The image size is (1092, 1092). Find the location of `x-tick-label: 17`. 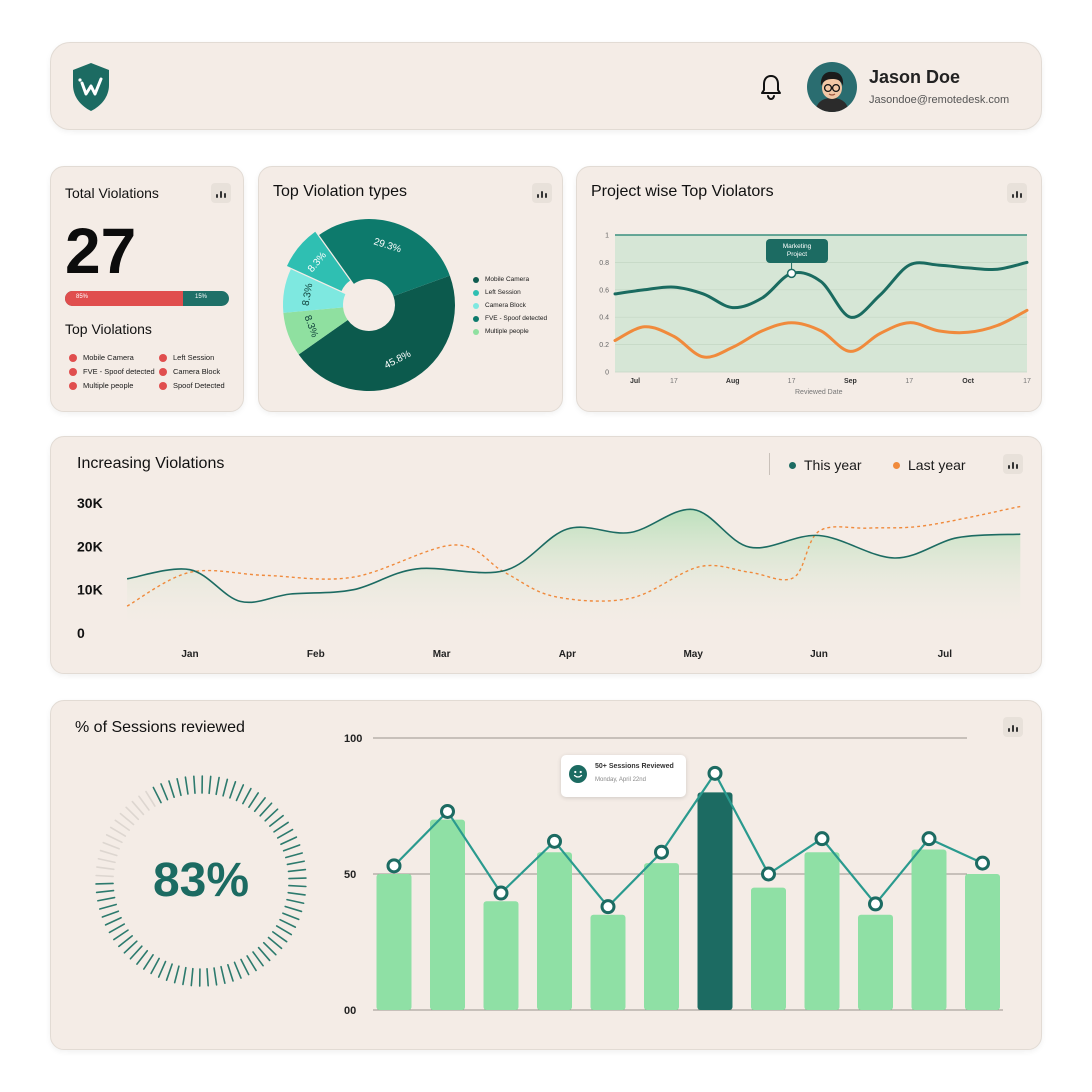

x-tick-label: 17 is located at coordinates (1027, 381).